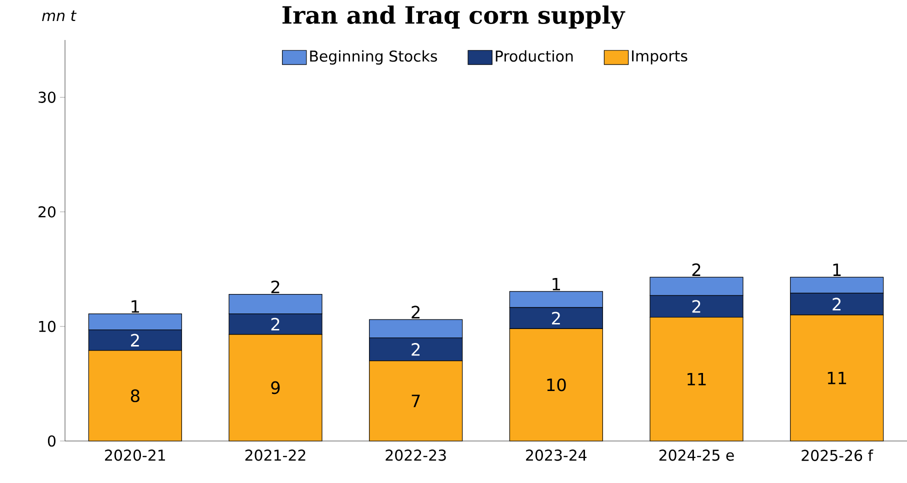  What do you see at coordinates (275, 455) in the screenshot?
I see `x-tick-label: 2021-22` at bounding box center [275, 455].